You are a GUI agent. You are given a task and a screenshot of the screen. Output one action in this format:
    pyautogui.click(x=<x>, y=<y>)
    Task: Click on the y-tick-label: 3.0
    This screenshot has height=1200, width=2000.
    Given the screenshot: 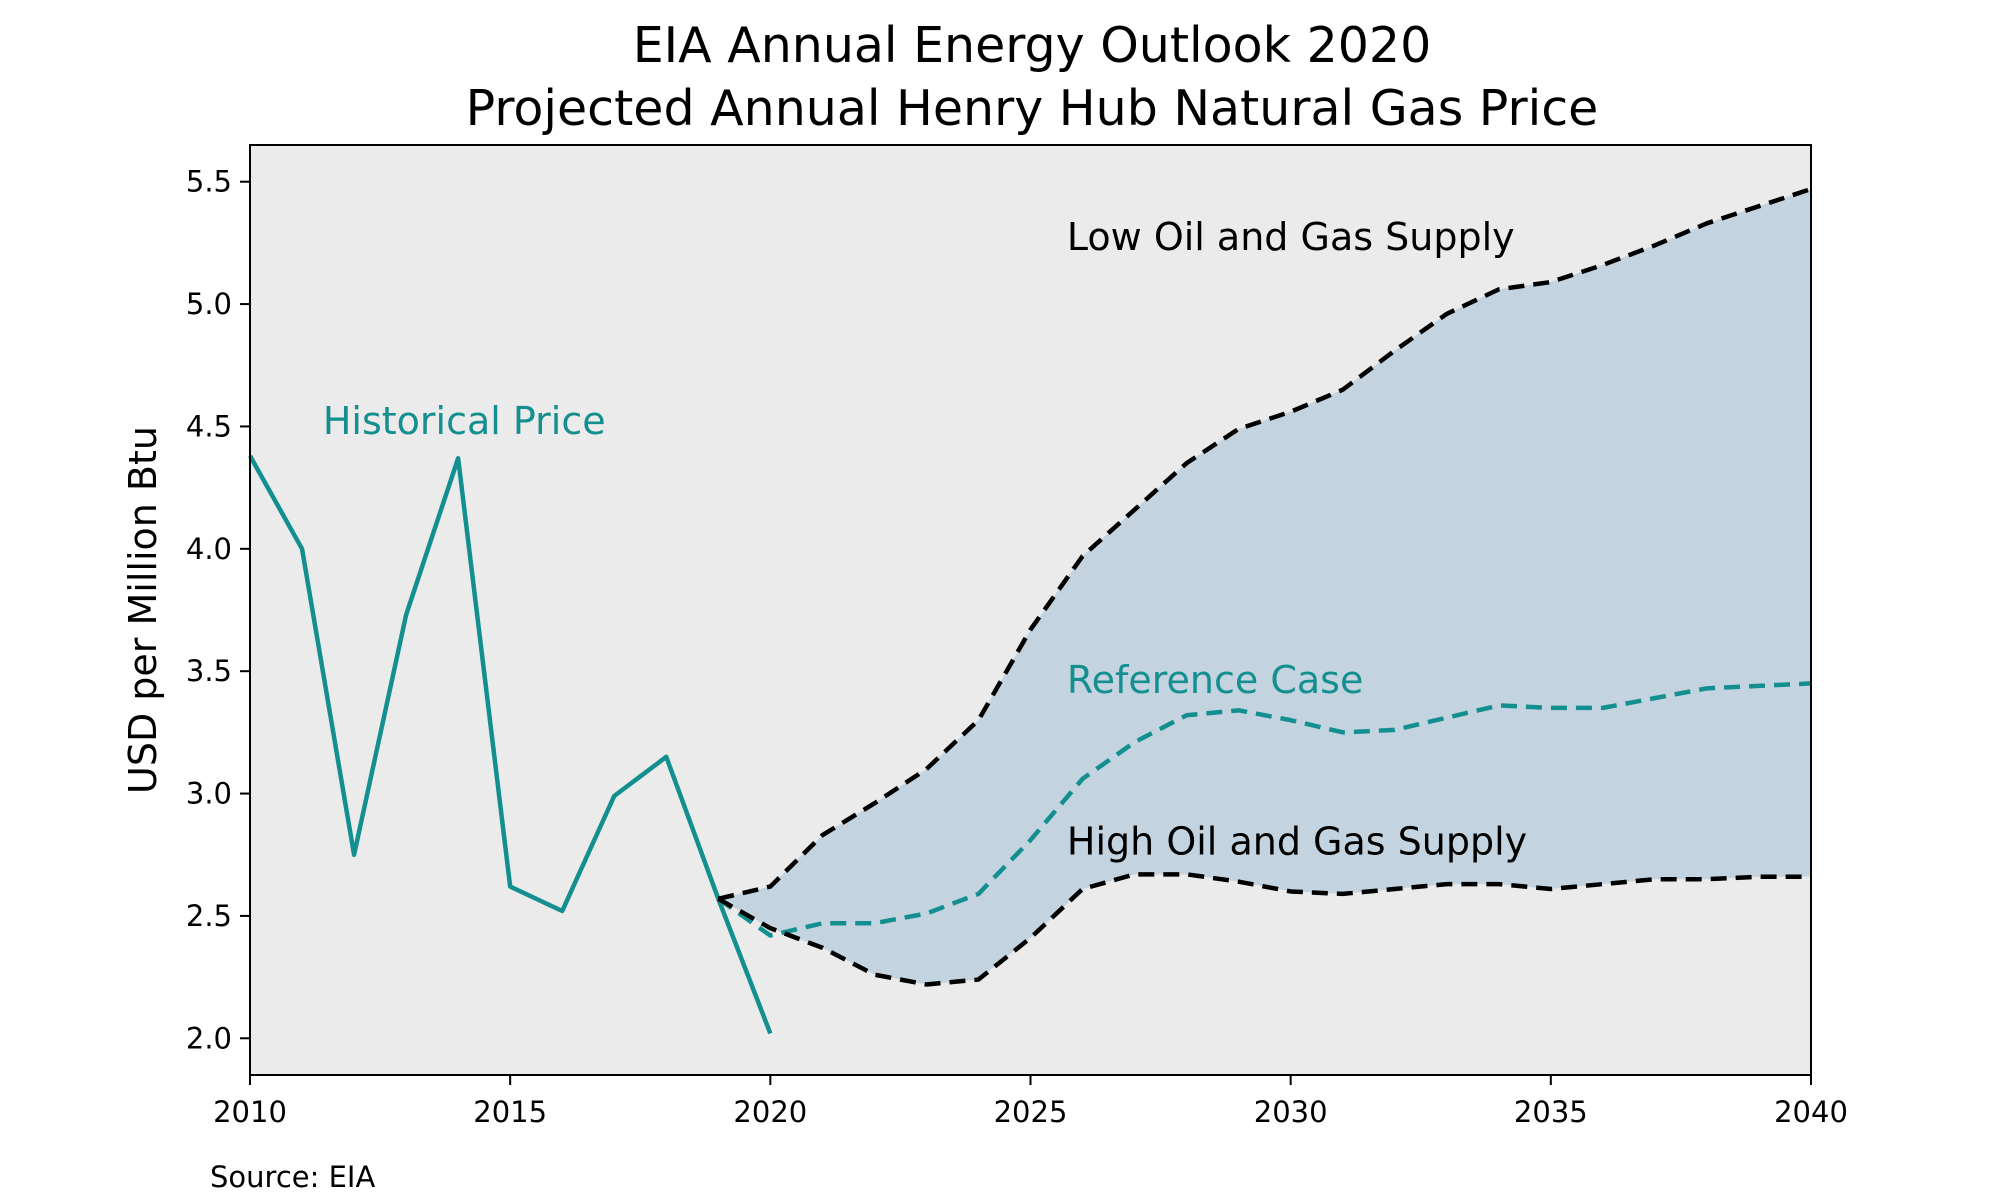 What is the action you would take?
    pyautogui.click(x=209, y=794)
    